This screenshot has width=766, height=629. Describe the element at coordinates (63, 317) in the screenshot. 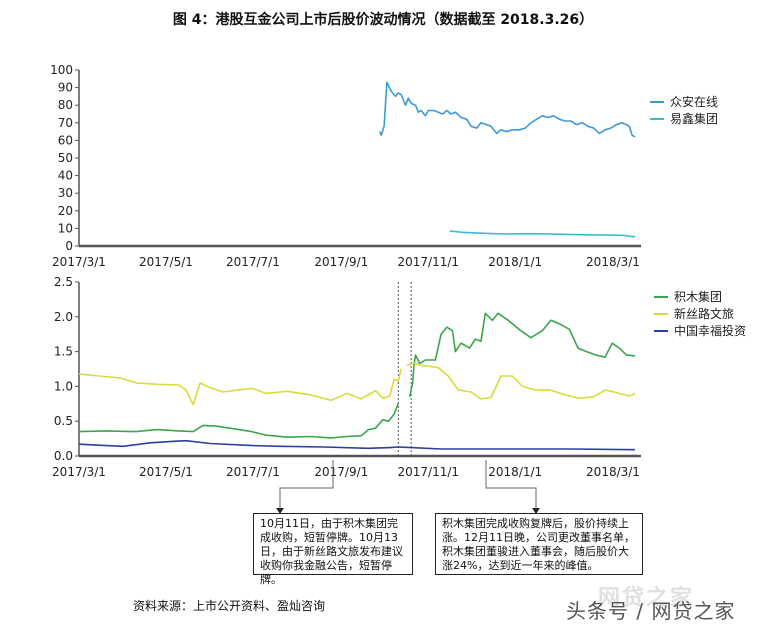

I see `y-tick-label: 2.0` at that location.